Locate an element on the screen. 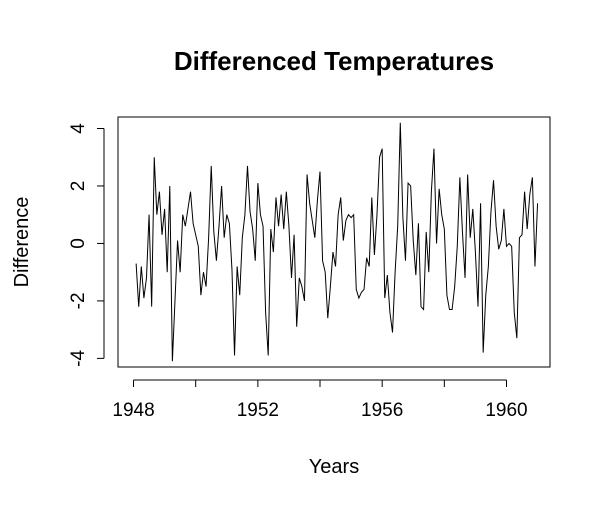  y-tick-label: 0 is located at coordinates (78, 243).